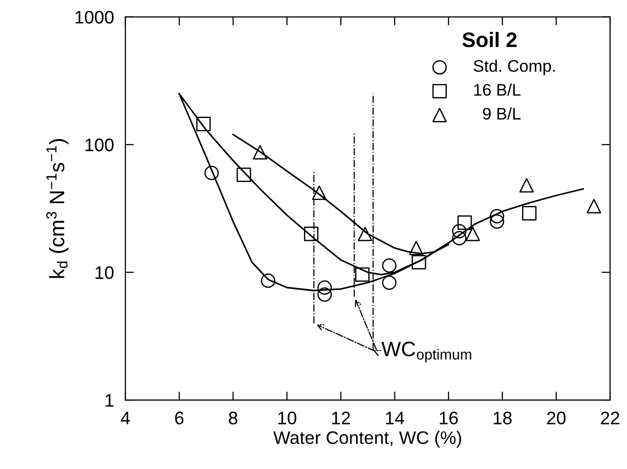  Describe the element at coordinates (179, 418) in the screenshot. I see `x-tick-label: 6` at that location.